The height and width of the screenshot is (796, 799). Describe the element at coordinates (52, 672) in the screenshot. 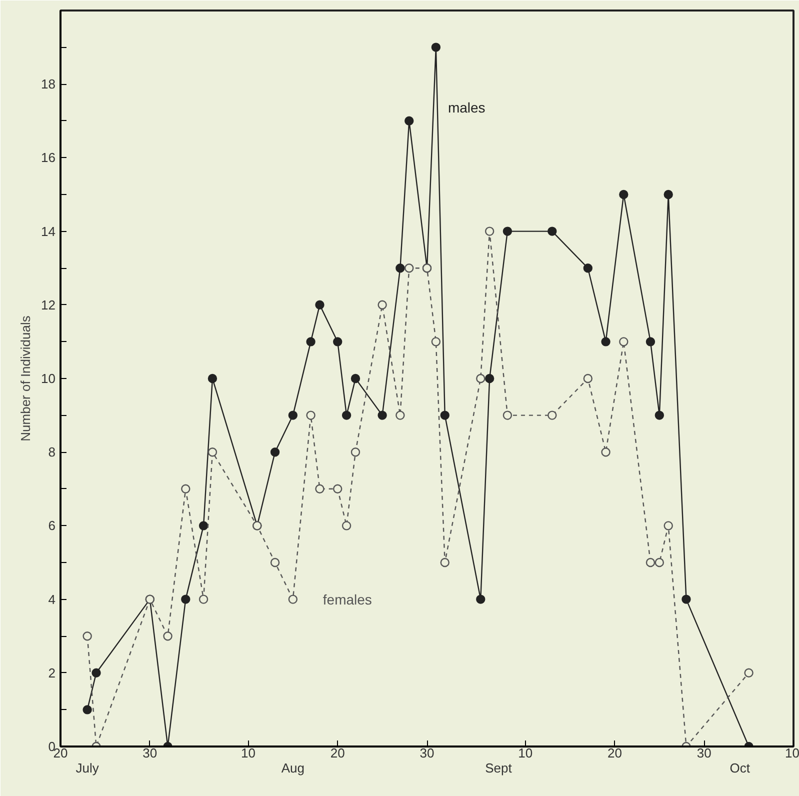

I see `y-tick-label: 2` at that location.